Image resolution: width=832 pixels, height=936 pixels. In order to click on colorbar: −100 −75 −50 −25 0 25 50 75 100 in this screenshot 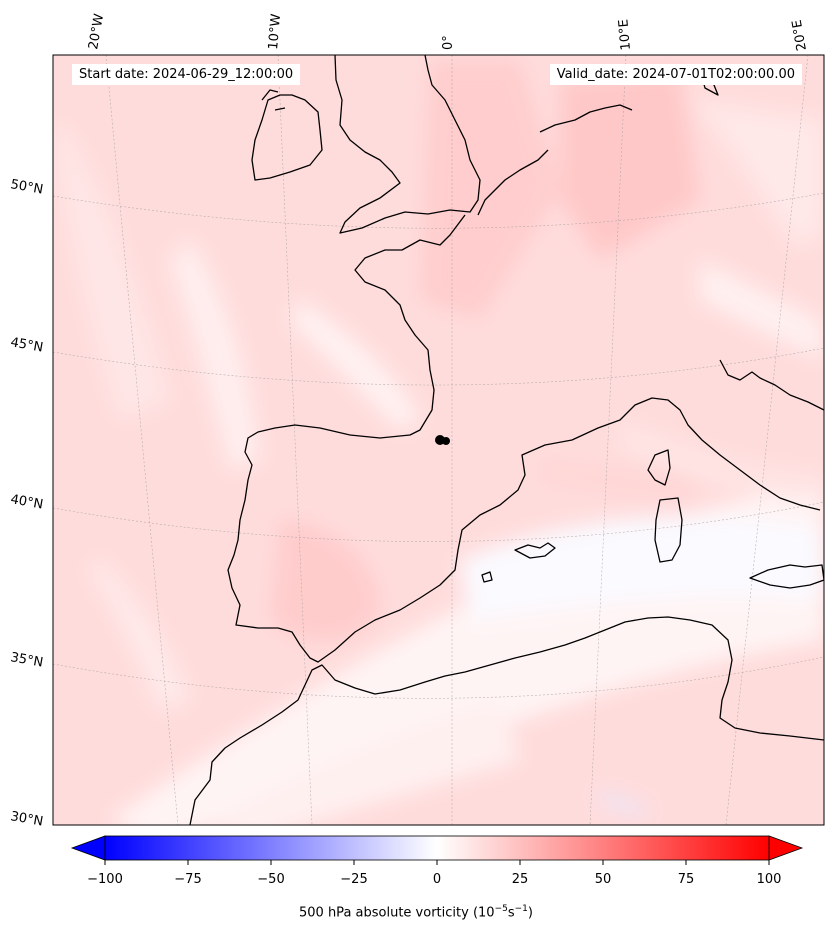, I will do `click(437, 861)`.